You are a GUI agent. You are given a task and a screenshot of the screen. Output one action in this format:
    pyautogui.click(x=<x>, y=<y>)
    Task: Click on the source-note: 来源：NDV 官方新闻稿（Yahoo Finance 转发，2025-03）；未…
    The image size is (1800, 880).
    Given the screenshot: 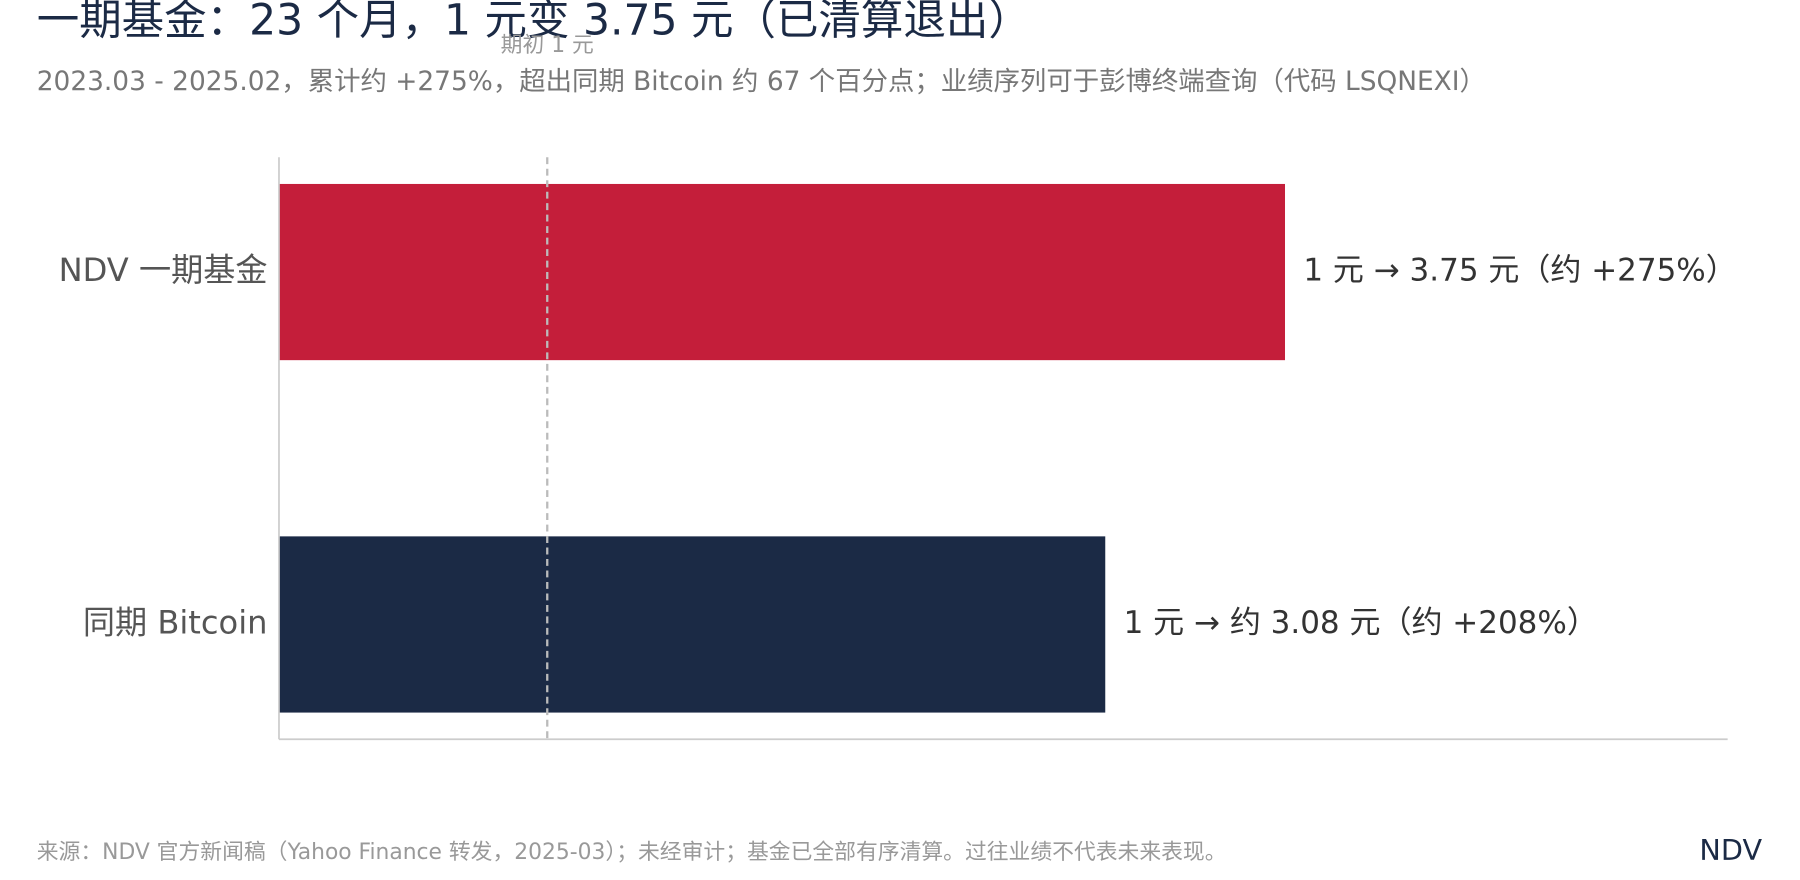 What is the action you would take?
    pyautogui.click(x=632, y=852)
    